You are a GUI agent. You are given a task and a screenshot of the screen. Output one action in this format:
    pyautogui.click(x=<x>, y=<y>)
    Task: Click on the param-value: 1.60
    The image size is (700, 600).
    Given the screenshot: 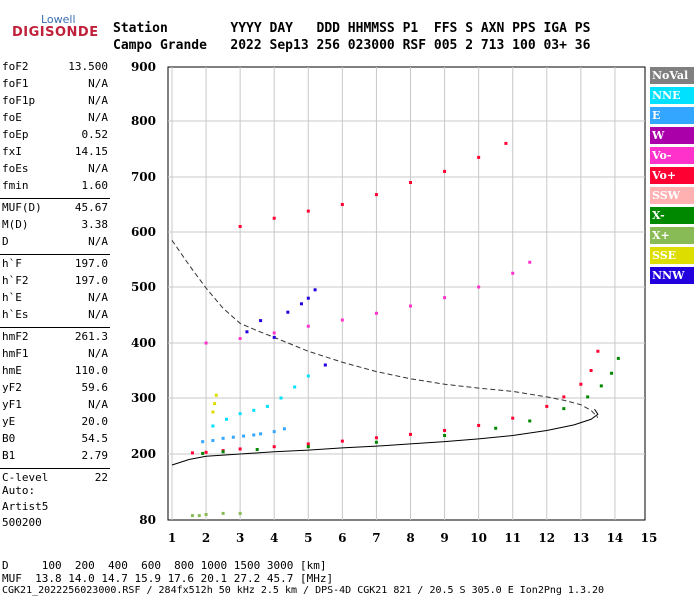 What is the action you would take?
    pyautogui.click(x=95, y=185)
    